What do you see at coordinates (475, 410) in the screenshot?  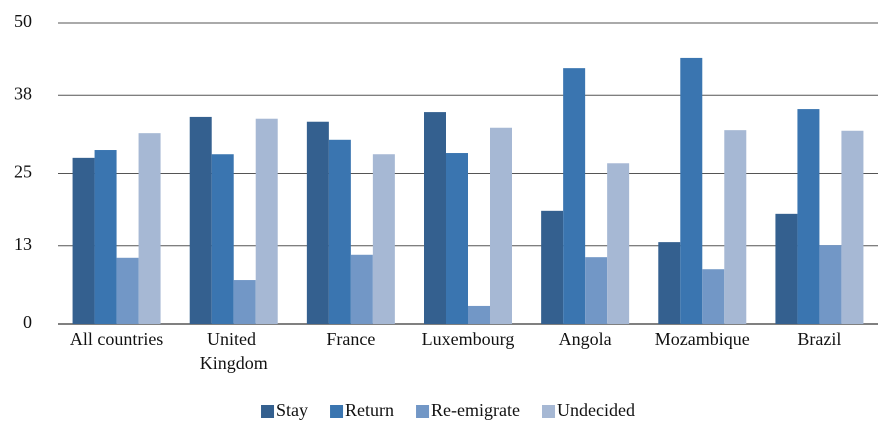 I see `legend-label: Re-emigrate` at bounding box center [475, 410].